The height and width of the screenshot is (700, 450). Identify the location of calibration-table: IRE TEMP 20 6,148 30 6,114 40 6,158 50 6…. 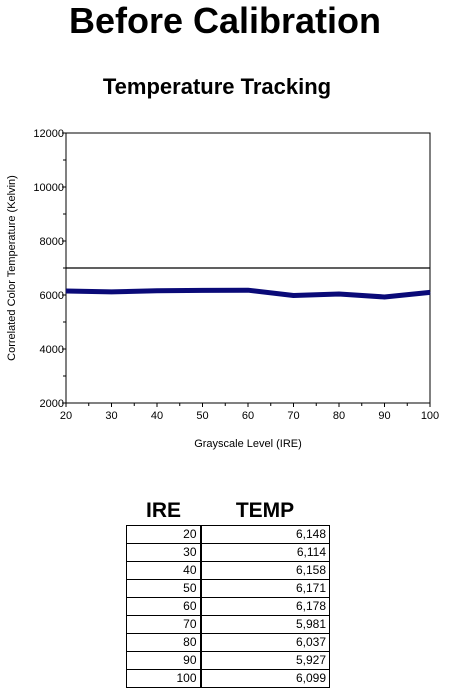
(228, 592).